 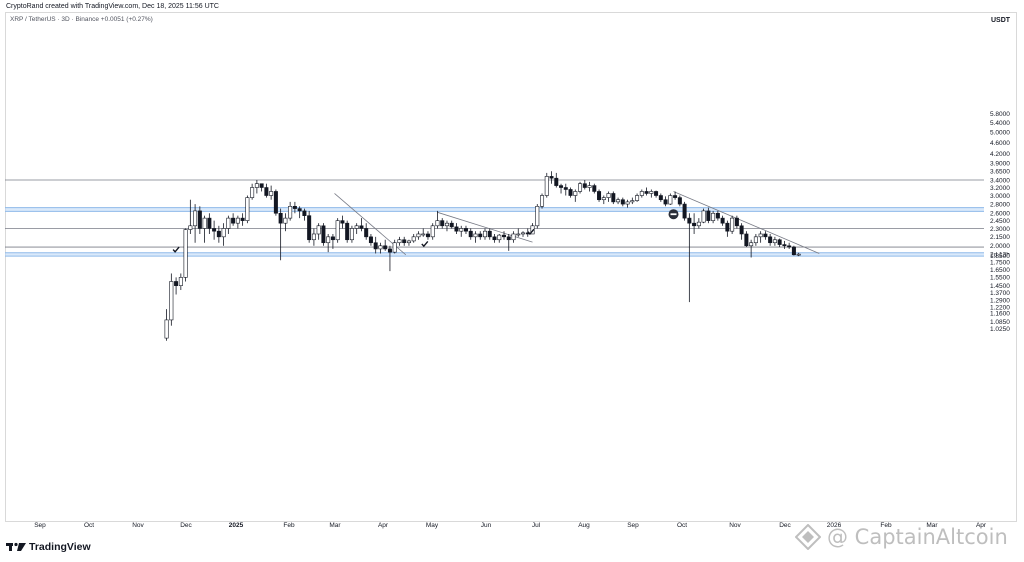 What do you see at coordinates (1000, 254) in the screenshot?
I see `countdown-label: 2d 13h` at bounding box center [1000, 254].